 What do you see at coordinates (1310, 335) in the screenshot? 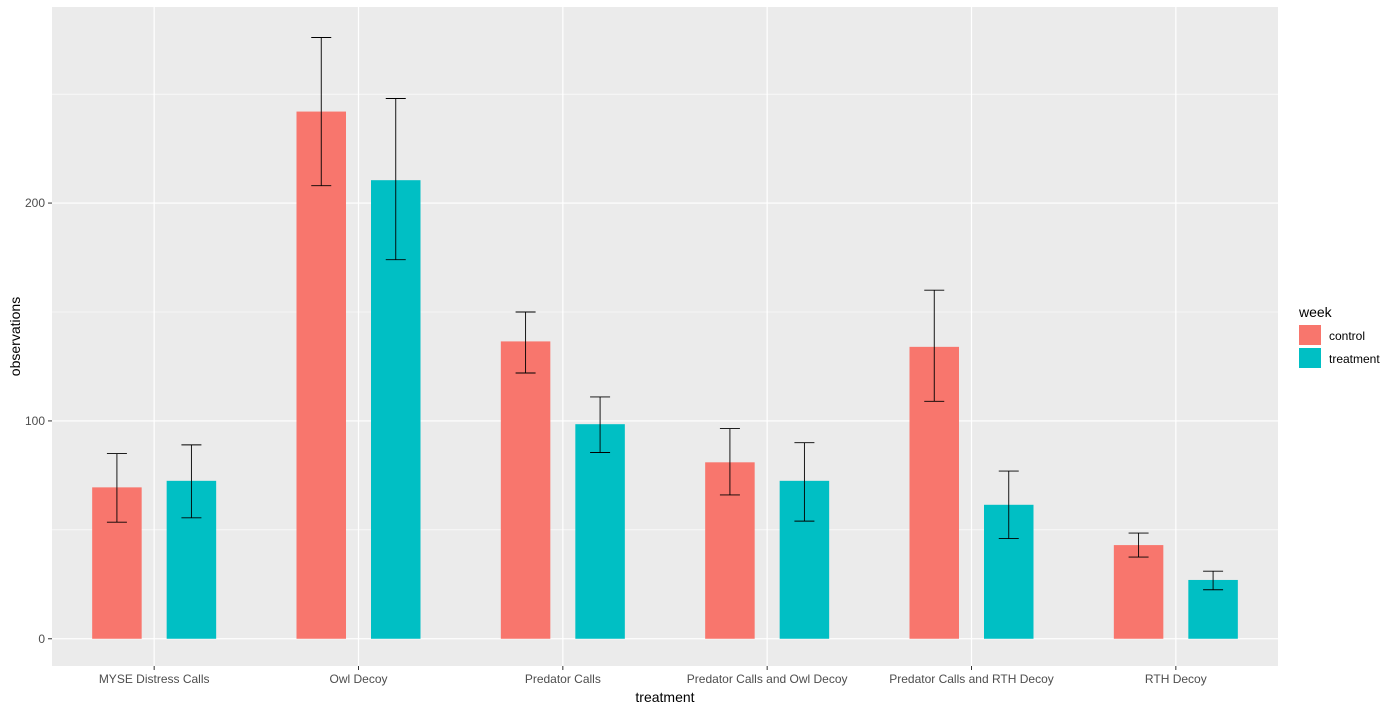
I see `legend-key-control` at bounding box center [1310, 335].